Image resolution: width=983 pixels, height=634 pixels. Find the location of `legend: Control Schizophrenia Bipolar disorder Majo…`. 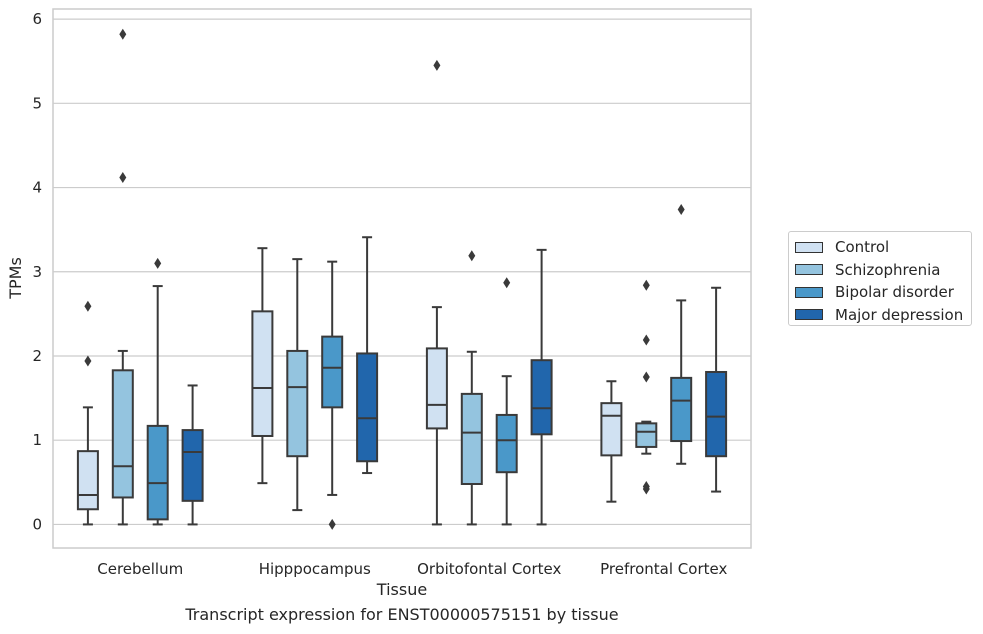

legend: Control Schizophrenia Bipolar disorder Majo… is located at coordinates (880, 278).